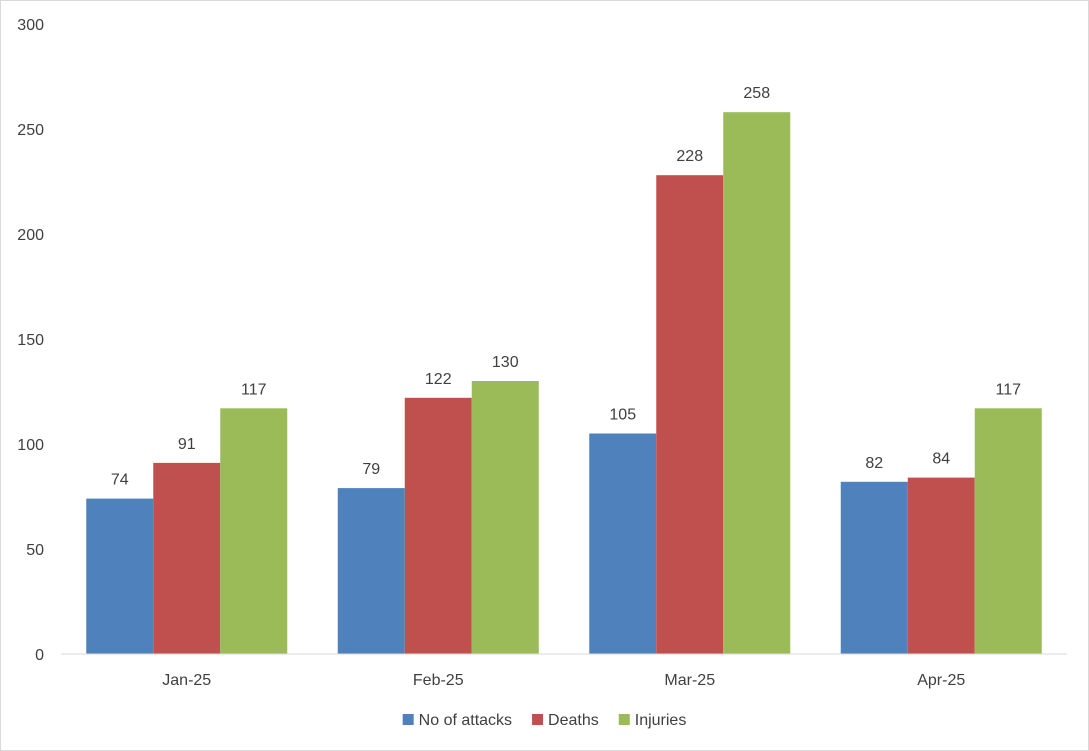 Image resolution: width=1089 pixels, height=751 pixels. What do you see at coordinates (465, 720) in the screenshot?
I see `legend-label: No of attacks` at bounding box center [465, 720].